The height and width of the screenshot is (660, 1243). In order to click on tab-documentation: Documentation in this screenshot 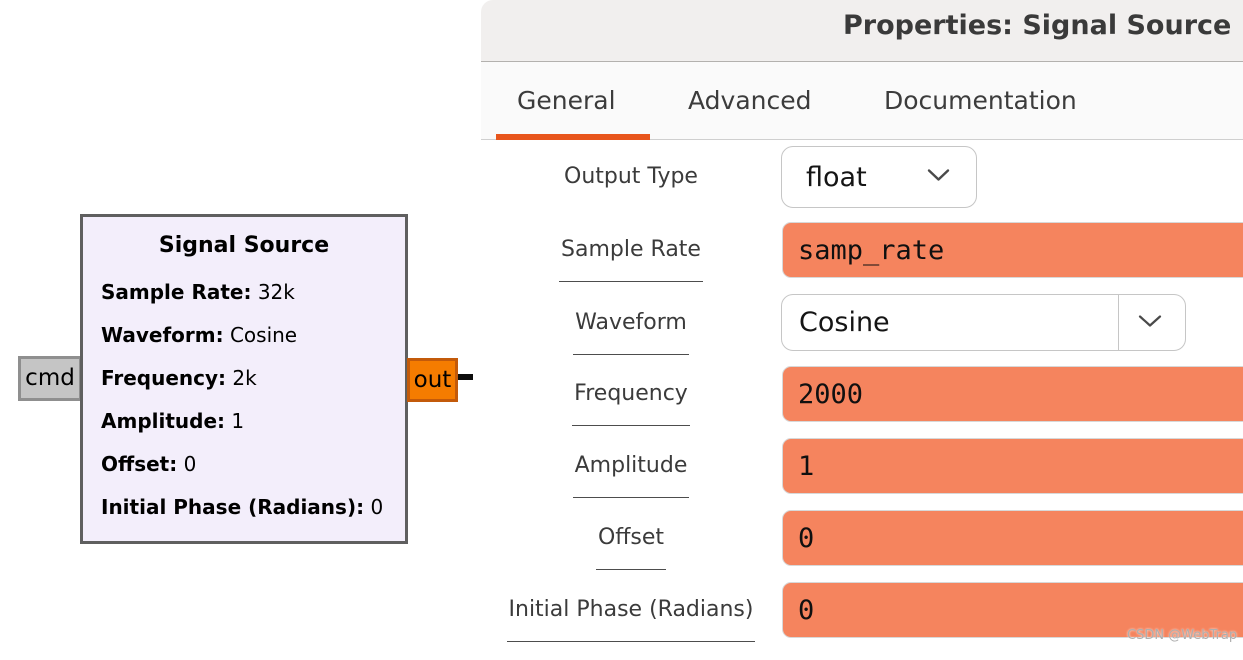, I will do `click(980, 100)`.